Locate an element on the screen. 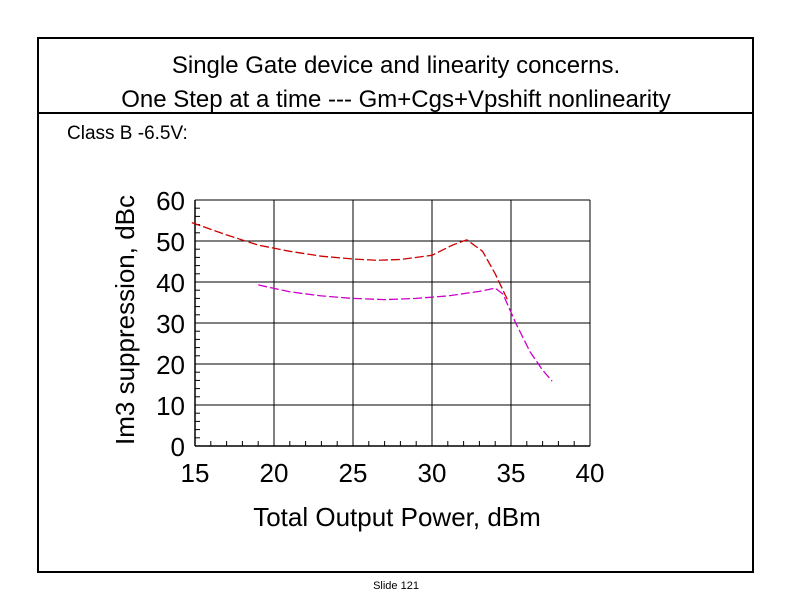 Image resolution: width=792 pixels, height=612 pixels. x-tick-label: 35 is located at coordinates (511, 473).